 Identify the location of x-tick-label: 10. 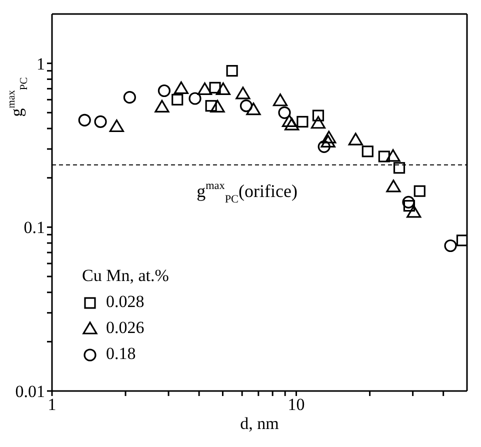
(296, 404).